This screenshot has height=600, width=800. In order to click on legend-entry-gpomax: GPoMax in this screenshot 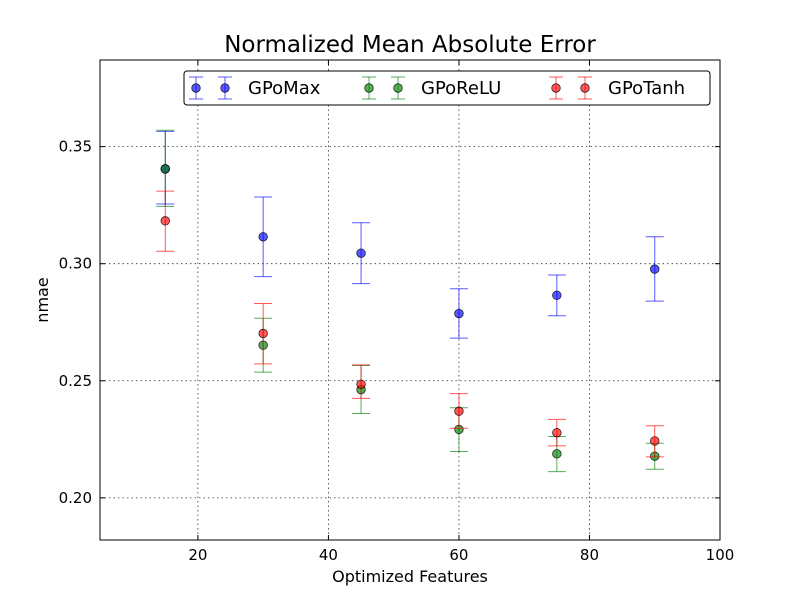, I will do `click(255, 88)`.